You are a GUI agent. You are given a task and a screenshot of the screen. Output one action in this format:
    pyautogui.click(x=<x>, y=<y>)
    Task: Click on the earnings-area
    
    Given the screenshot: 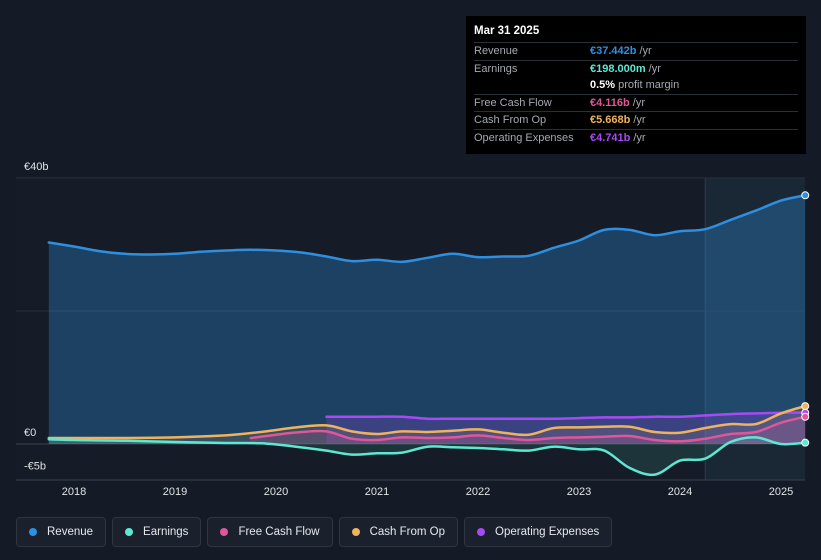 What is the action you would take?
    pyautogui.click(x=427, y=456)
    